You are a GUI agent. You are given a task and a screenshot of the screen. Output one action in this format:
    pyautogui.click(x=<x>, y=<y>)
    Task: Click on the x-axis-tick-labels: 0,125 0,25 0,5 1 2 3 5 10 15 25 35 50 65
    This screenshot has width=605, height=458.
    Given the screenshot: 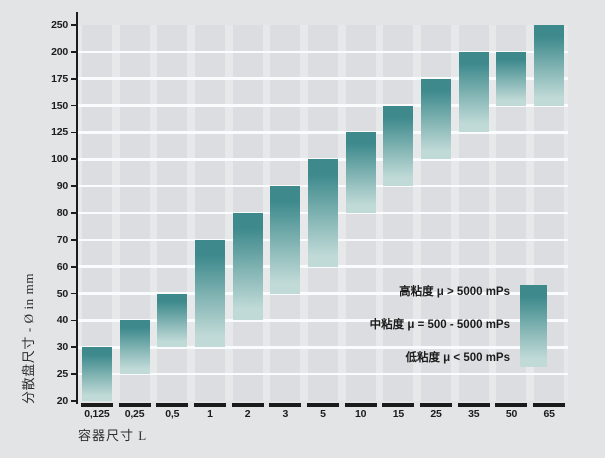 What is the action you would take?
    pyautogui.click(x=323, y=415)
    